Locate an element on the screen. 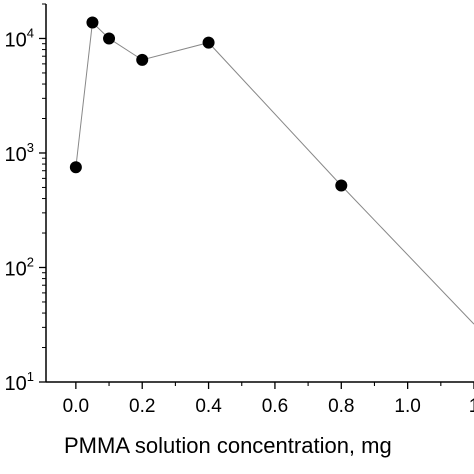  y-tick-label: 10¹ is located at coordinates (19, 382).